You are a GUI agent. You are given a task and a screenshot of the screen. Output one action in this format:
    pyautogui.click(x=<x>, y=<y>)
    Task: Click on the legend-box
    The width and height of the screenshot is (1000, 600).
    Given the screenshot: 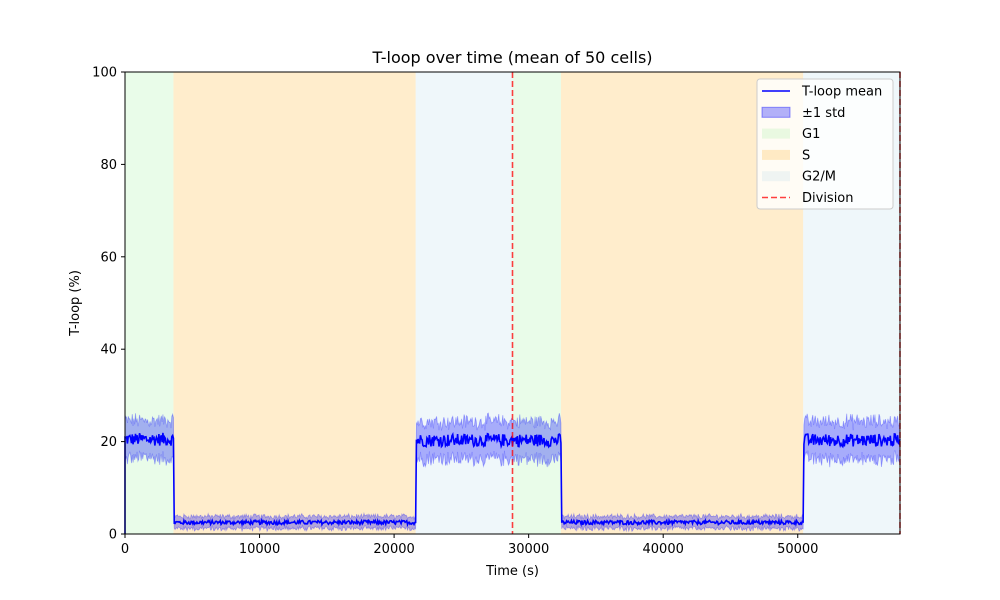 What is the action you would take?
    pyautogui.click(x=825, y=144)
    